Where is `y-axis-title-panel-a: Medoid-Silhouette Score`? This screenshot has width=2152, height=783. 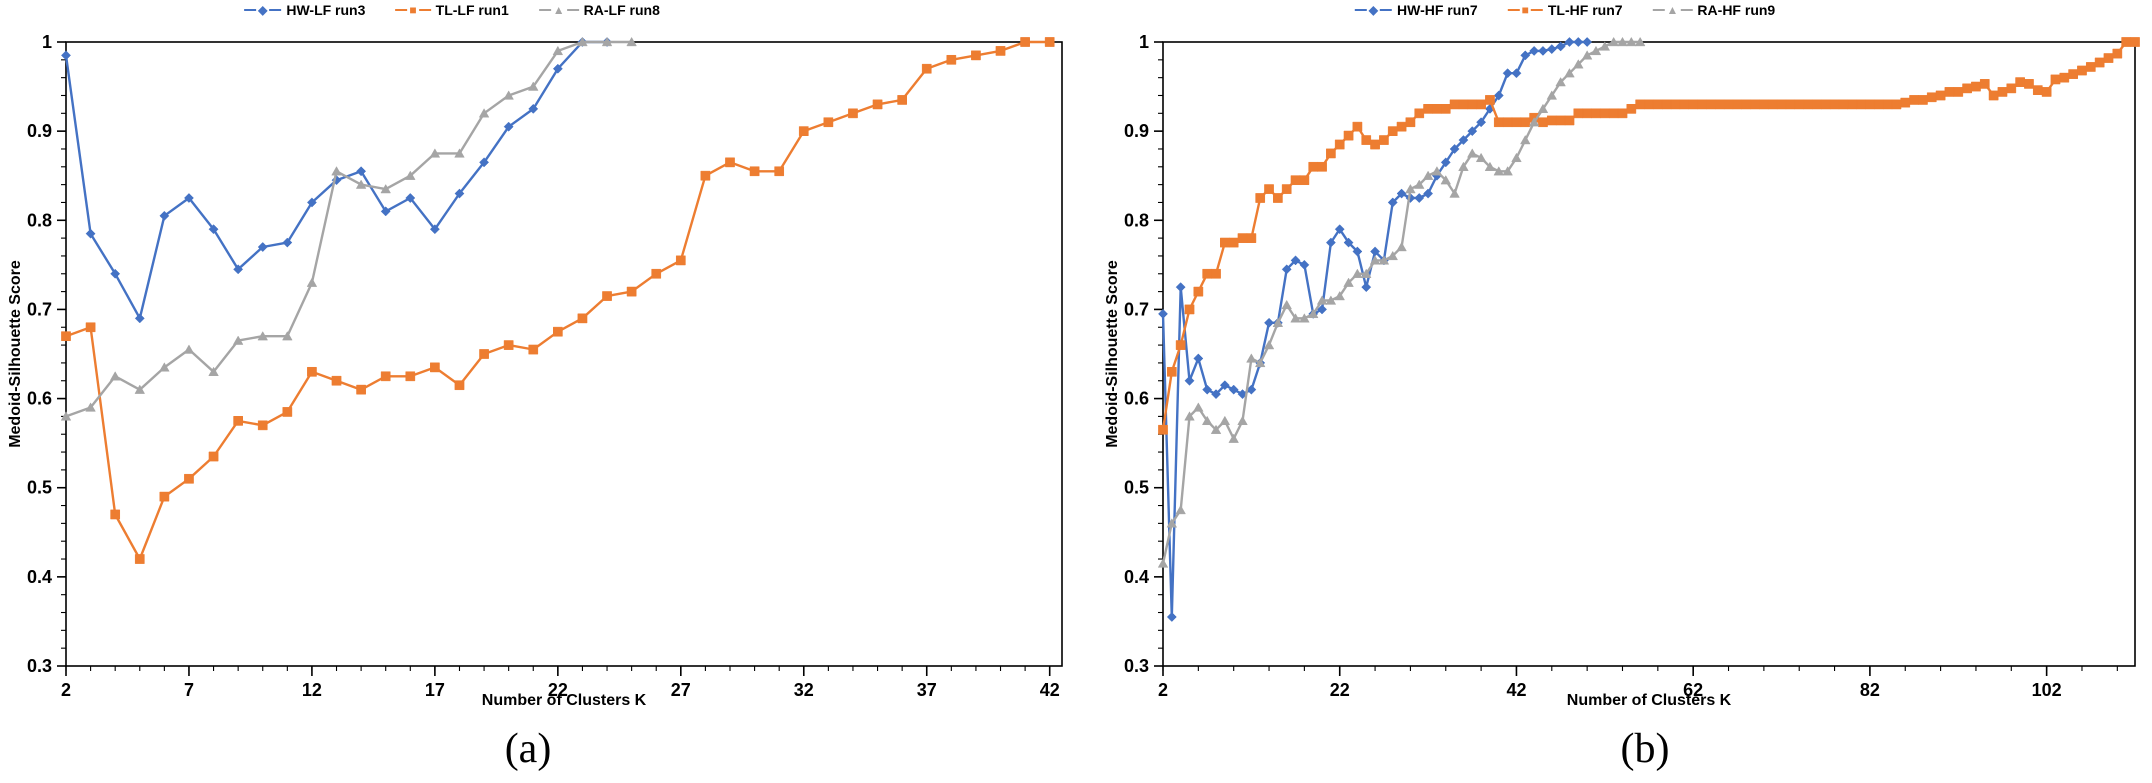
y-axis-title-panel-a: Medoid-Silhouette Score is located at coordinates (15, 354).